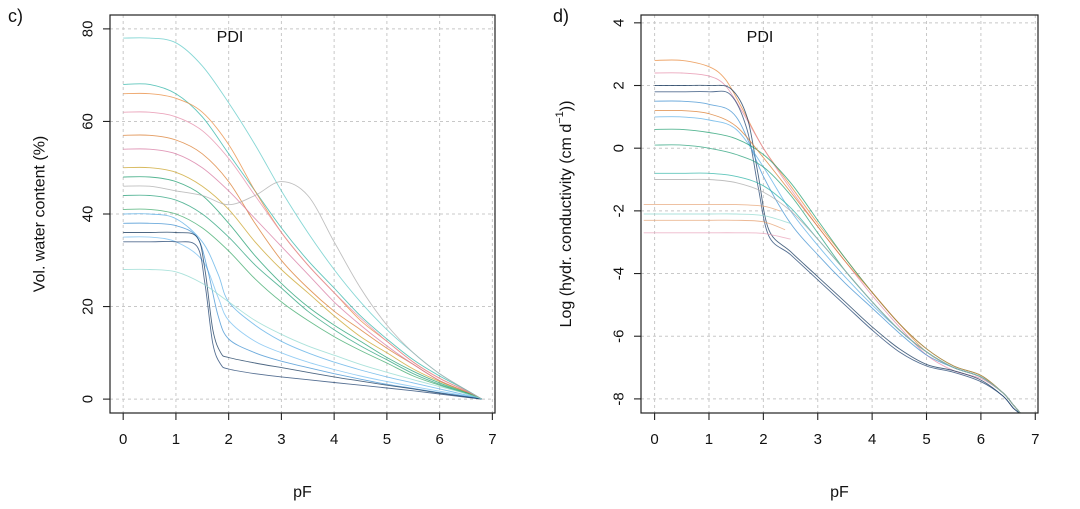 This screenshot has width=1080, height=509. Describe the element at coordinates (88, 214) in the screenshot. I see `y-tick-label: 40` at that location.